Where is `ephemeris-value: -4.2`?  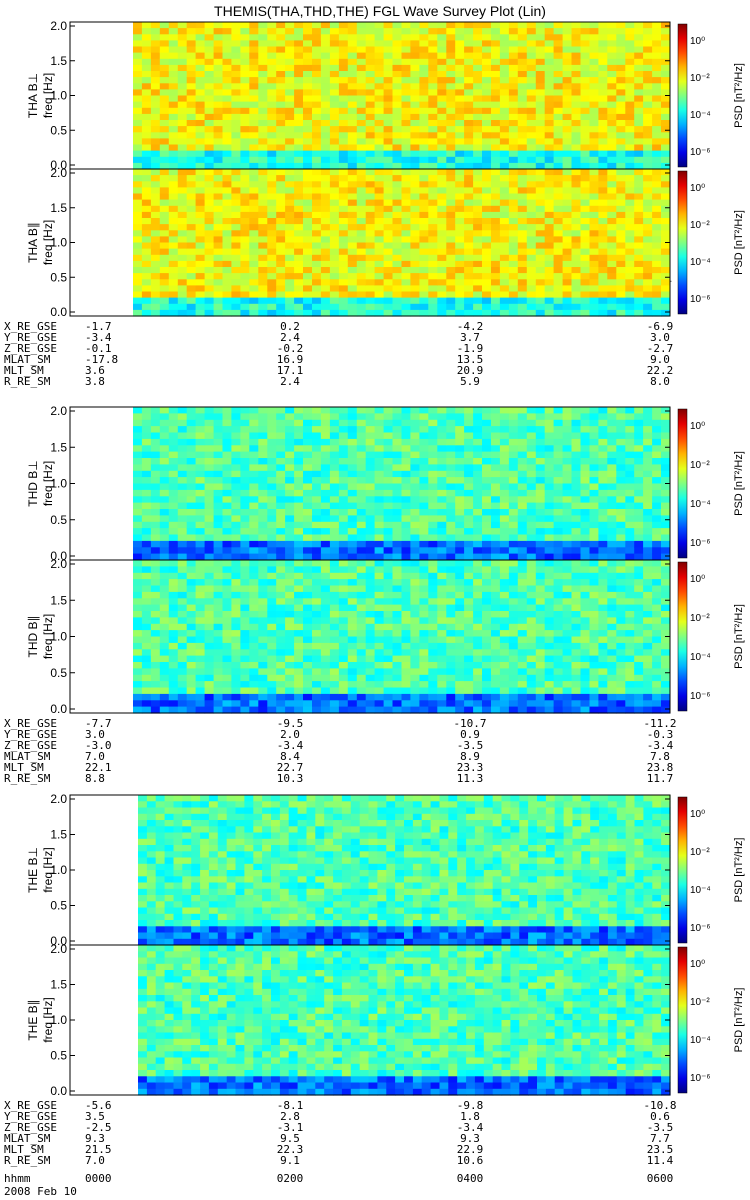
ephemeris-value: -4.2 is located at coordinates (470, 326).